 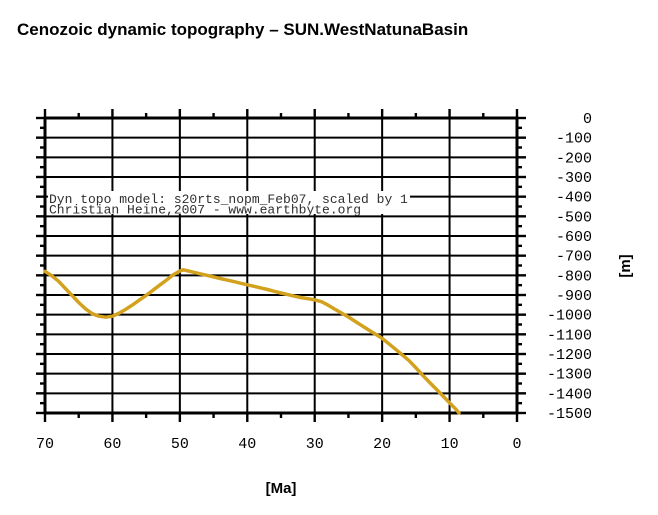 I want to click on y-tick-label: -400, so click(x=574, y=198).